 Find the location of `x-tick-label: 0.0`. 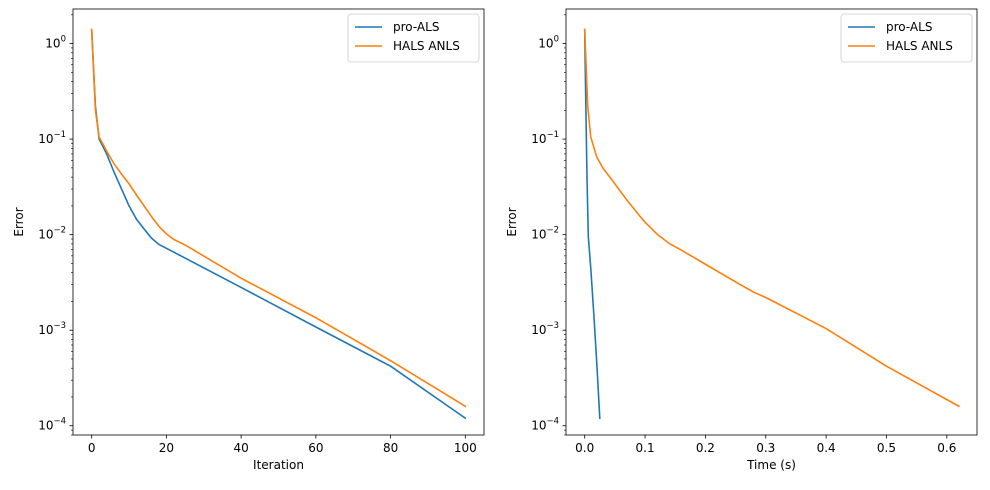

x-tick-label: 0.0 is located at coordinates (584, 448).